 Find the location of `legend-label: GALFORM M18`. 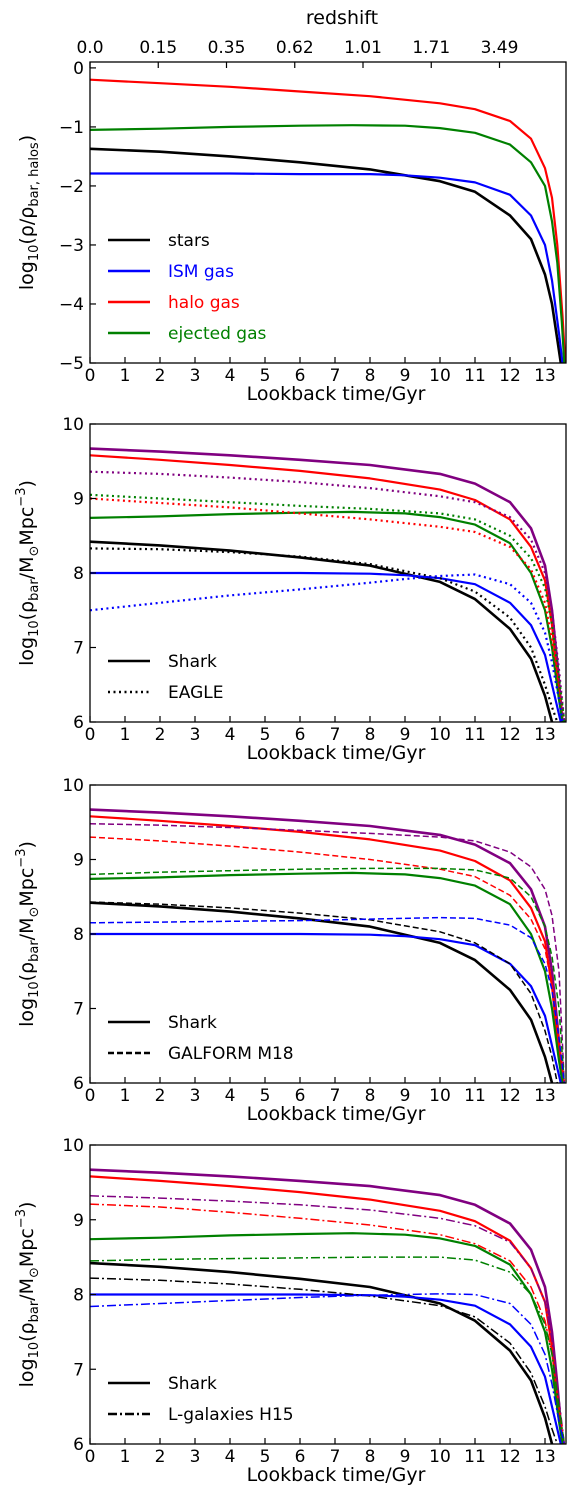

legend-label: GALFORM M18 is located at coordinates (231, 1054).